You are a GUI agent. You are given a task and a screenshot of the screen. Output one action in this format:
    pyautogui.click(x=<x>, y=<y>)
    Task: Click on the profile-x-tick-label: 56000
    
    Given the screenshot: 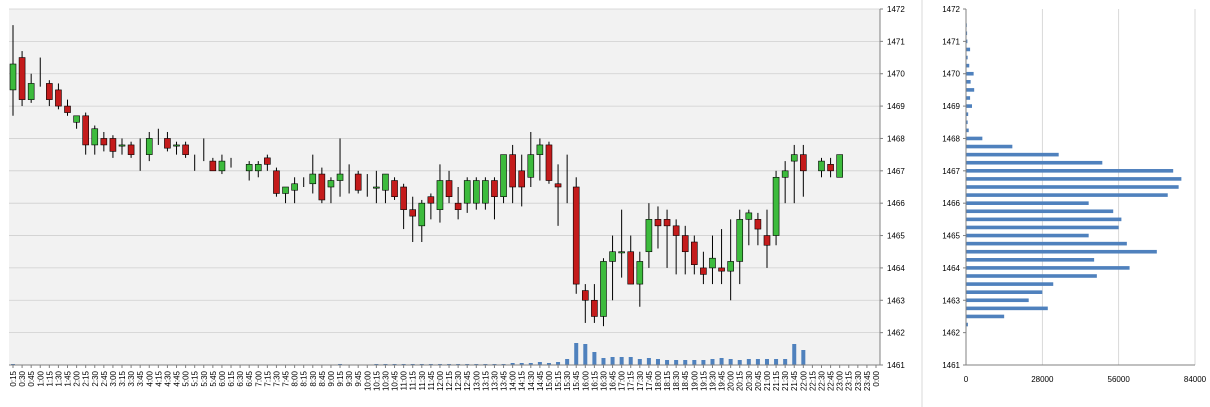 What is the action you would take?
    pyautogui.click(x=1119, y=379)
    